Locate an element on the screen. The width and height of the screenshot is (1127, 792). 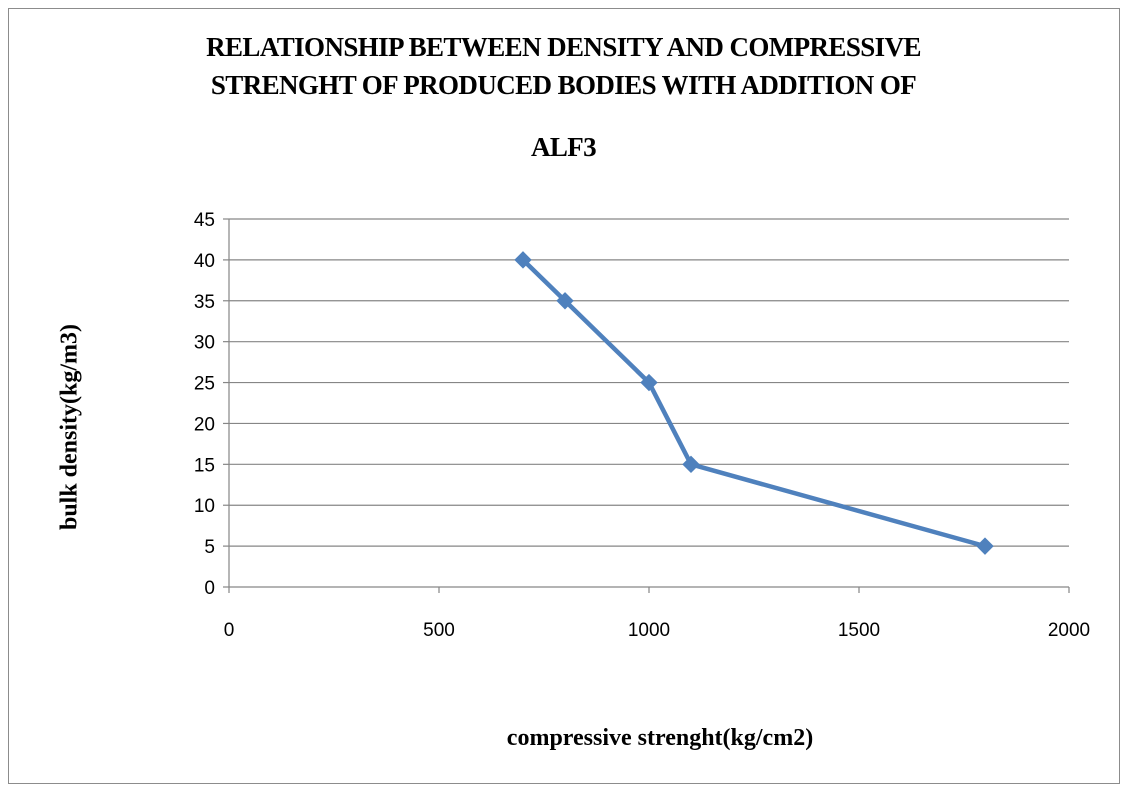
x-tick-label: 1500 is located at coordinates (859, 630).